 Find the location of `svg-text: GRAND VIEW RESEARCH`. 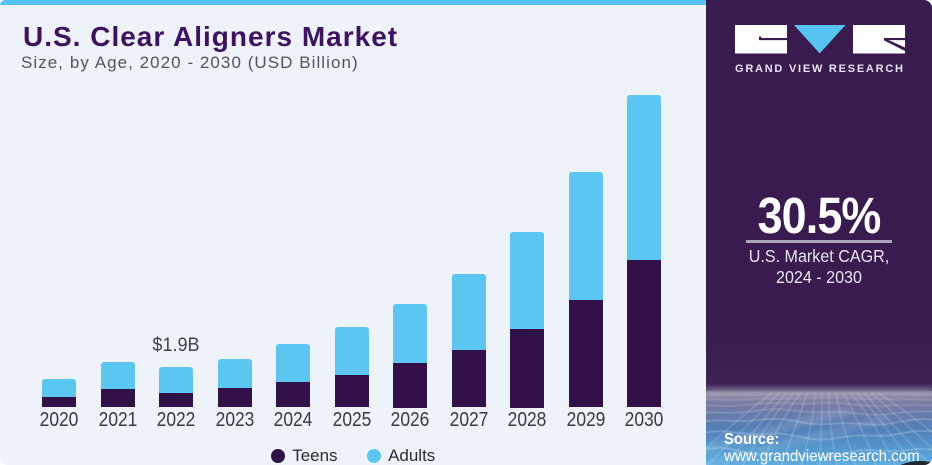

svg-text: GRAND VIEW RESEARCH is located at coordinates (819, 69).